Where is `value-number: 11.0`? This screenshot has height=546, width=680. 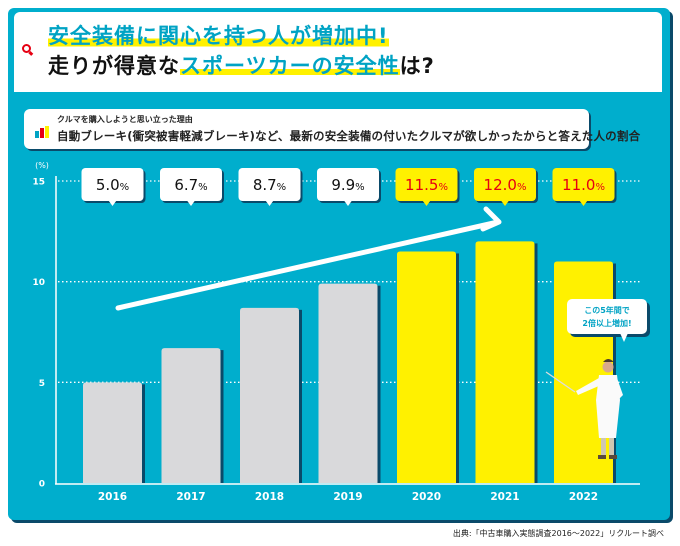 value-number: 11.0 is located at coordinates (578, 185).